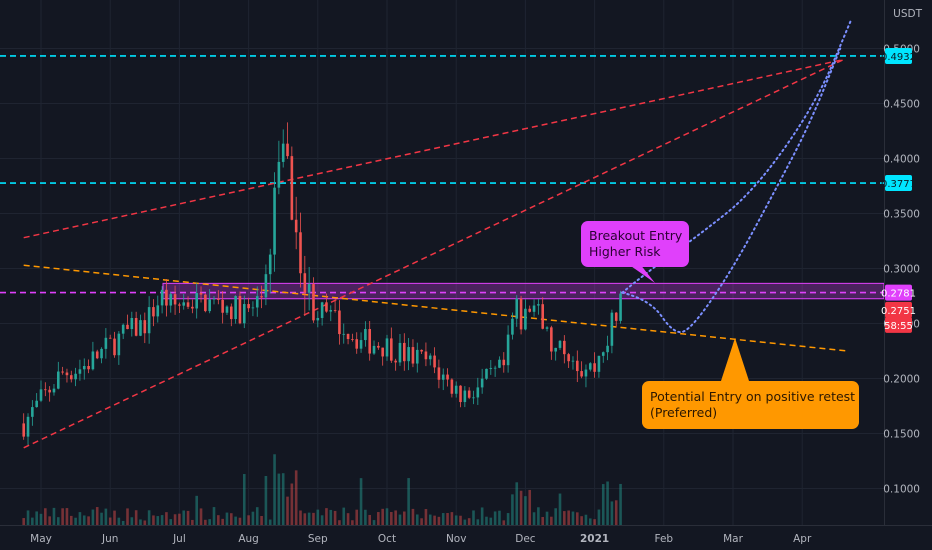  Describe the element at coordinates (179, 539) in the screenshot. I see `time-tick-label: Jul` at that location.